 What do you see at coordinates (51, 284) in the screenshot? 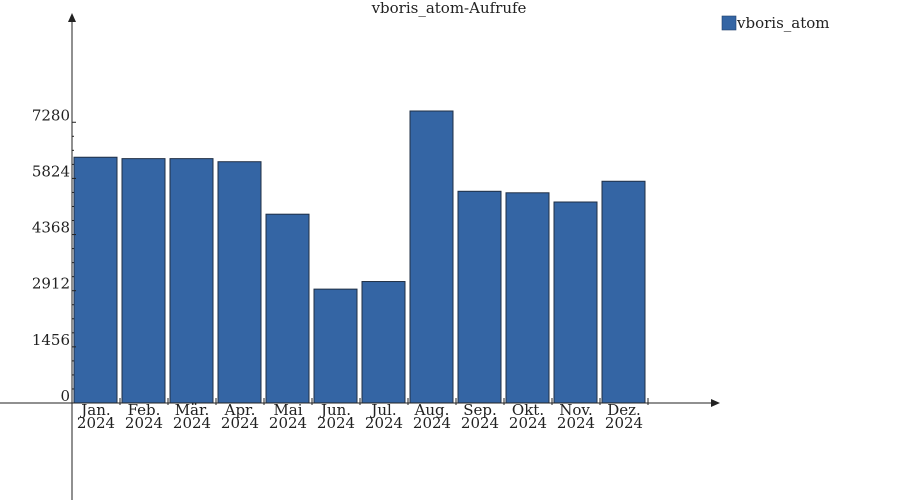
I see `y-tick-label: 2912` at bounding box center [51, 284].